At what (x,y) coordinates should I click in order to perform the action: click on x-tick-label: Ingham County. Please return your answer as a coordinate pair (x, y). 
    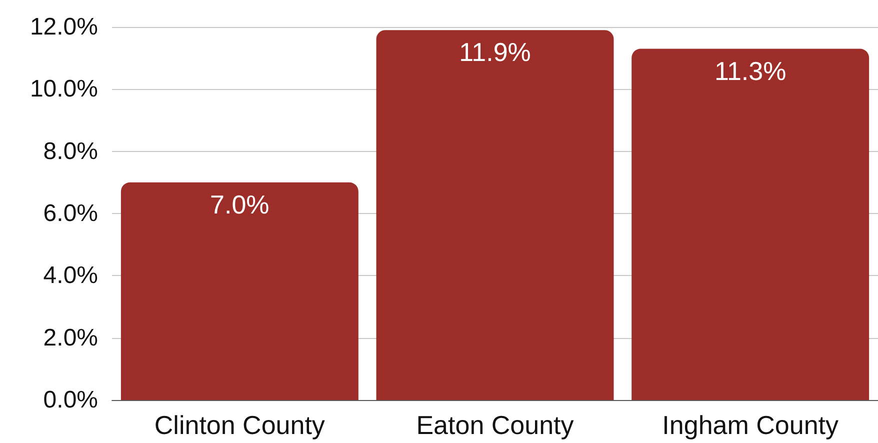
    Looking at the image, I should click on (750, 425).